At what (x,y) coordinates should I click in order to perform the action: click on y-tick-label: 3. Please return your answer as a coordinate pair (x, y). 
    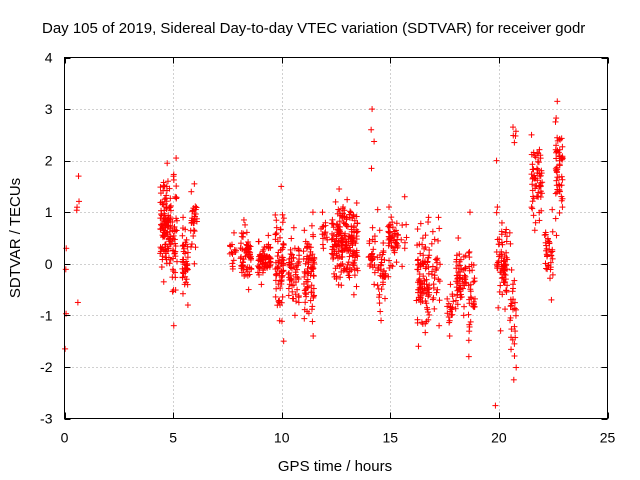
    Looking at the image, I should click on (49, 109).